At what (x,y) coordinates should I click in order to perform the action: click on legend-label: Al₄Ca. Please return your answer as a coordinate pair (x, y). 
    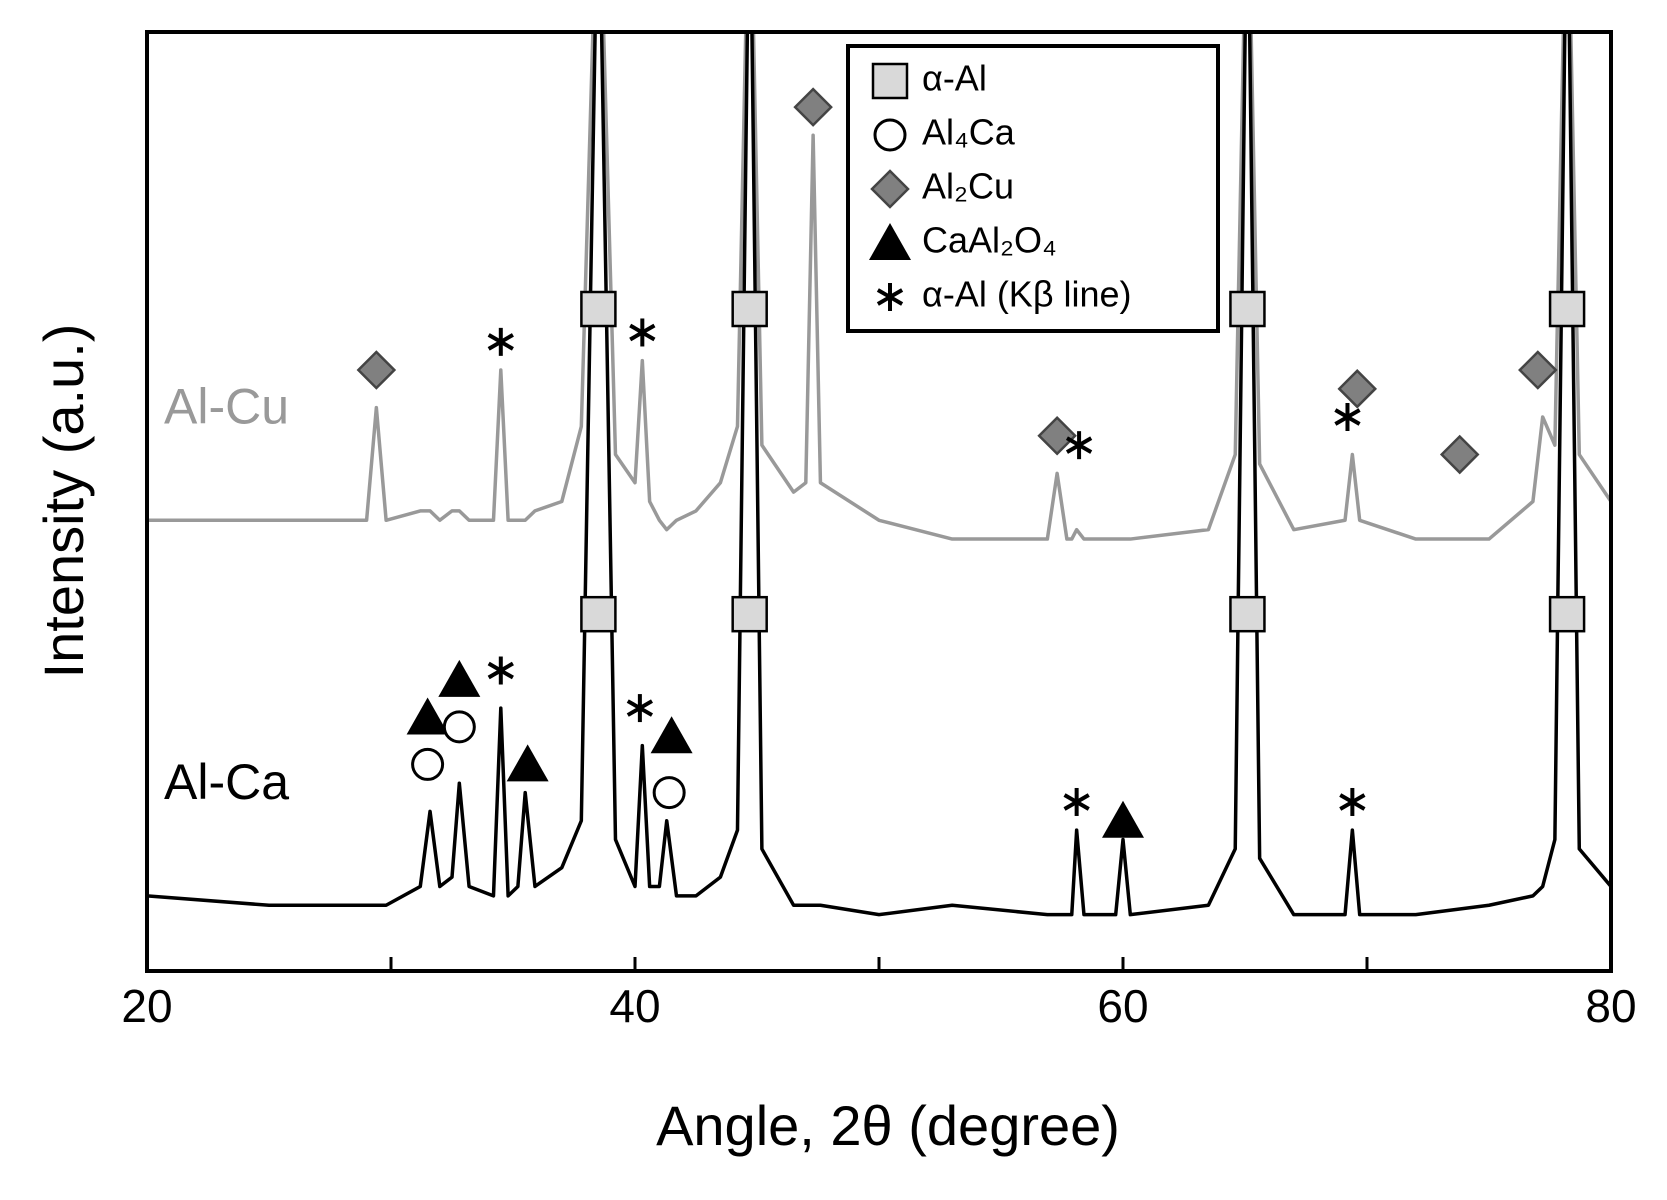
    Looking at the image, I should click on (969, 132).